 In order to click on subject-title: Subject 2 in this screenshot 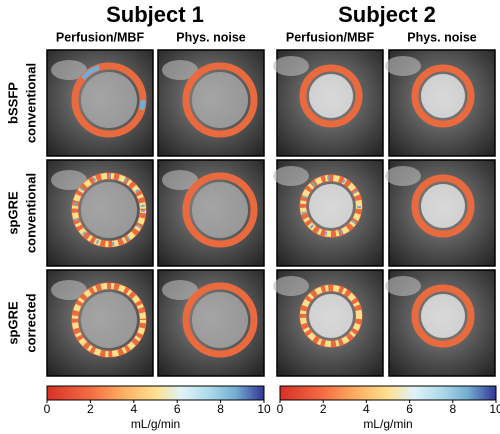, I will do `click(387, 14)`.